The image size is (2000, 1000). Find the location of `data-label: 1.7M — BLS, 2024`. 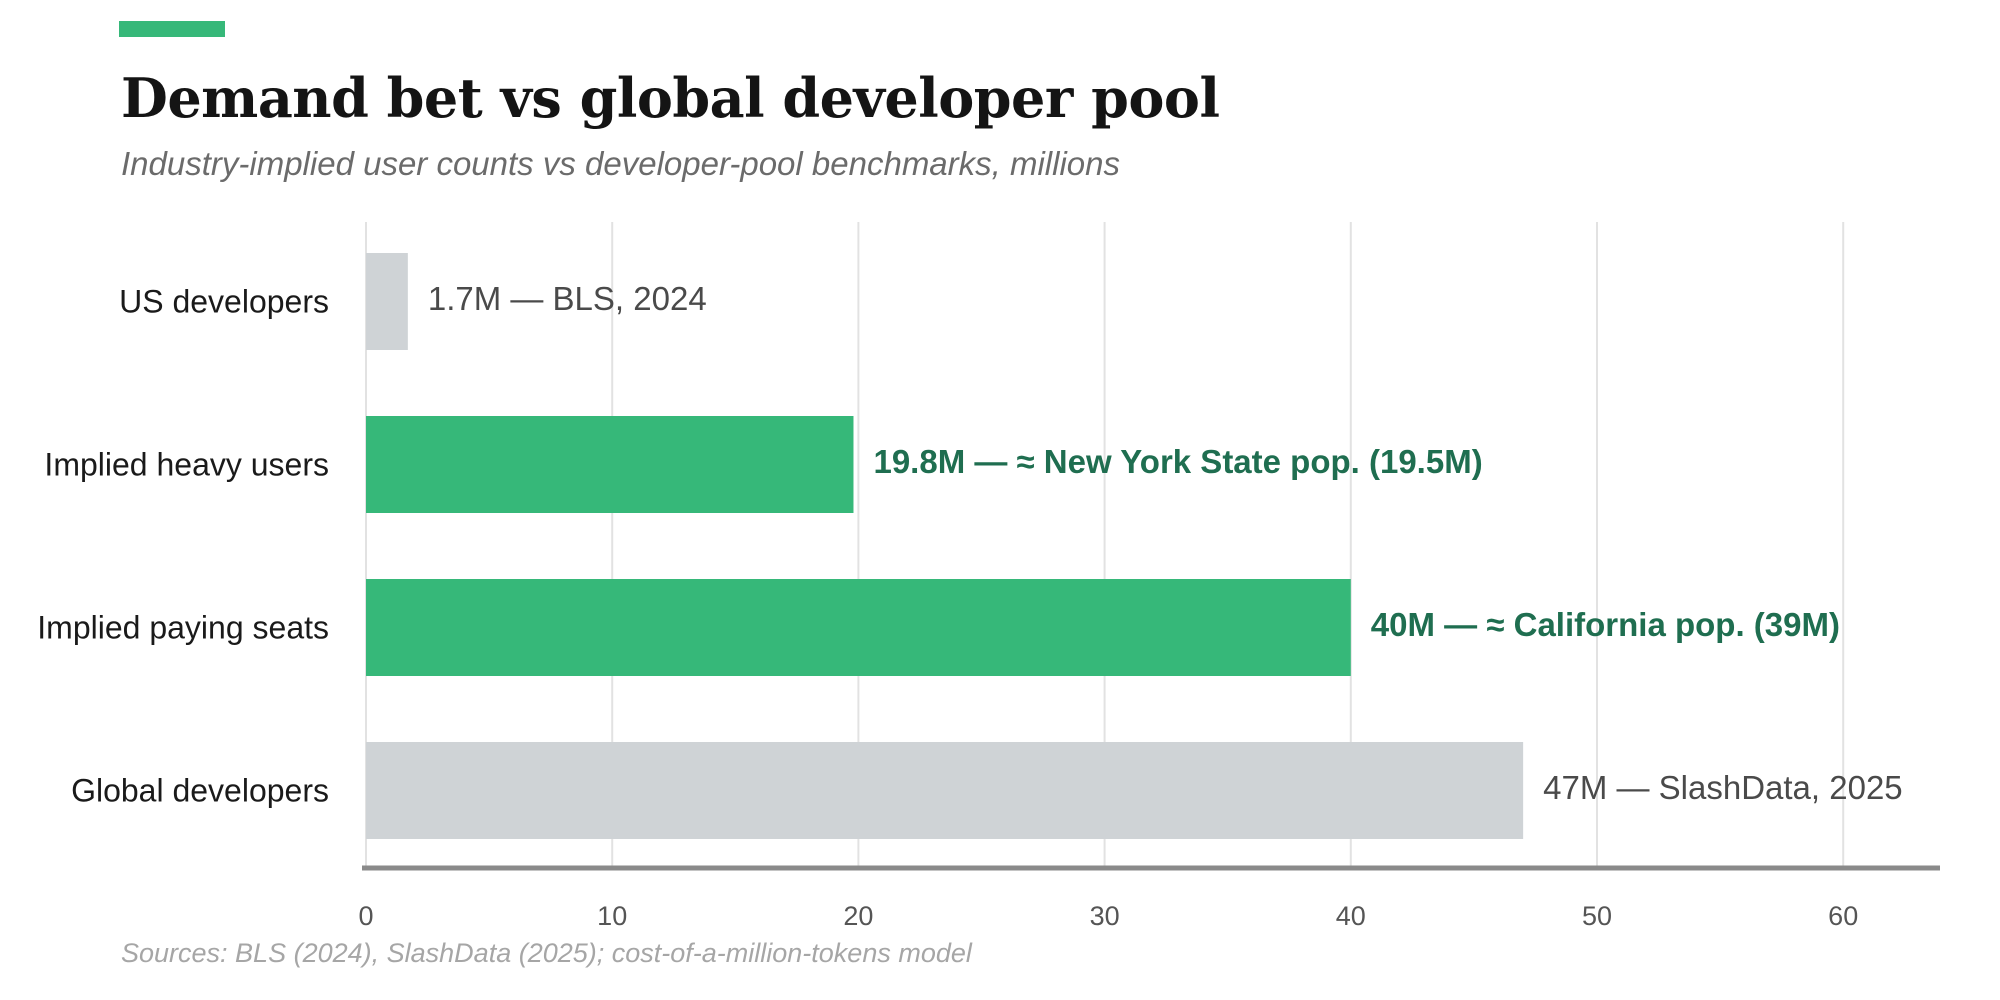

data-label: 1.7M — BLS, 2024 is located at coordinates (567, 298).